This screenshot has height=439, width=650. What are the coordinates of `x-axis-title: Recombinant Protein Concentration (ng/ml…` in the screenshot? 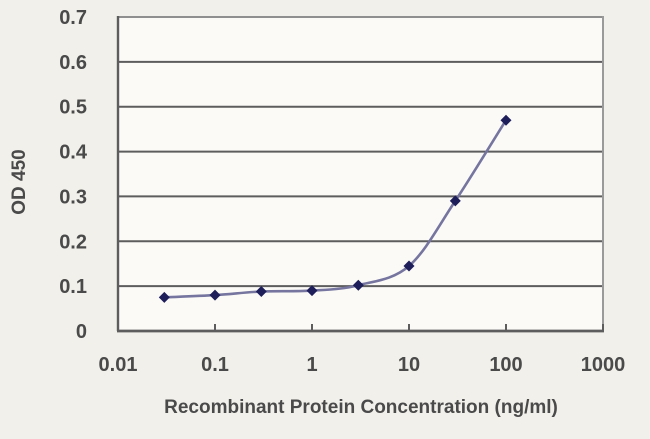 It's located at (361, 407).